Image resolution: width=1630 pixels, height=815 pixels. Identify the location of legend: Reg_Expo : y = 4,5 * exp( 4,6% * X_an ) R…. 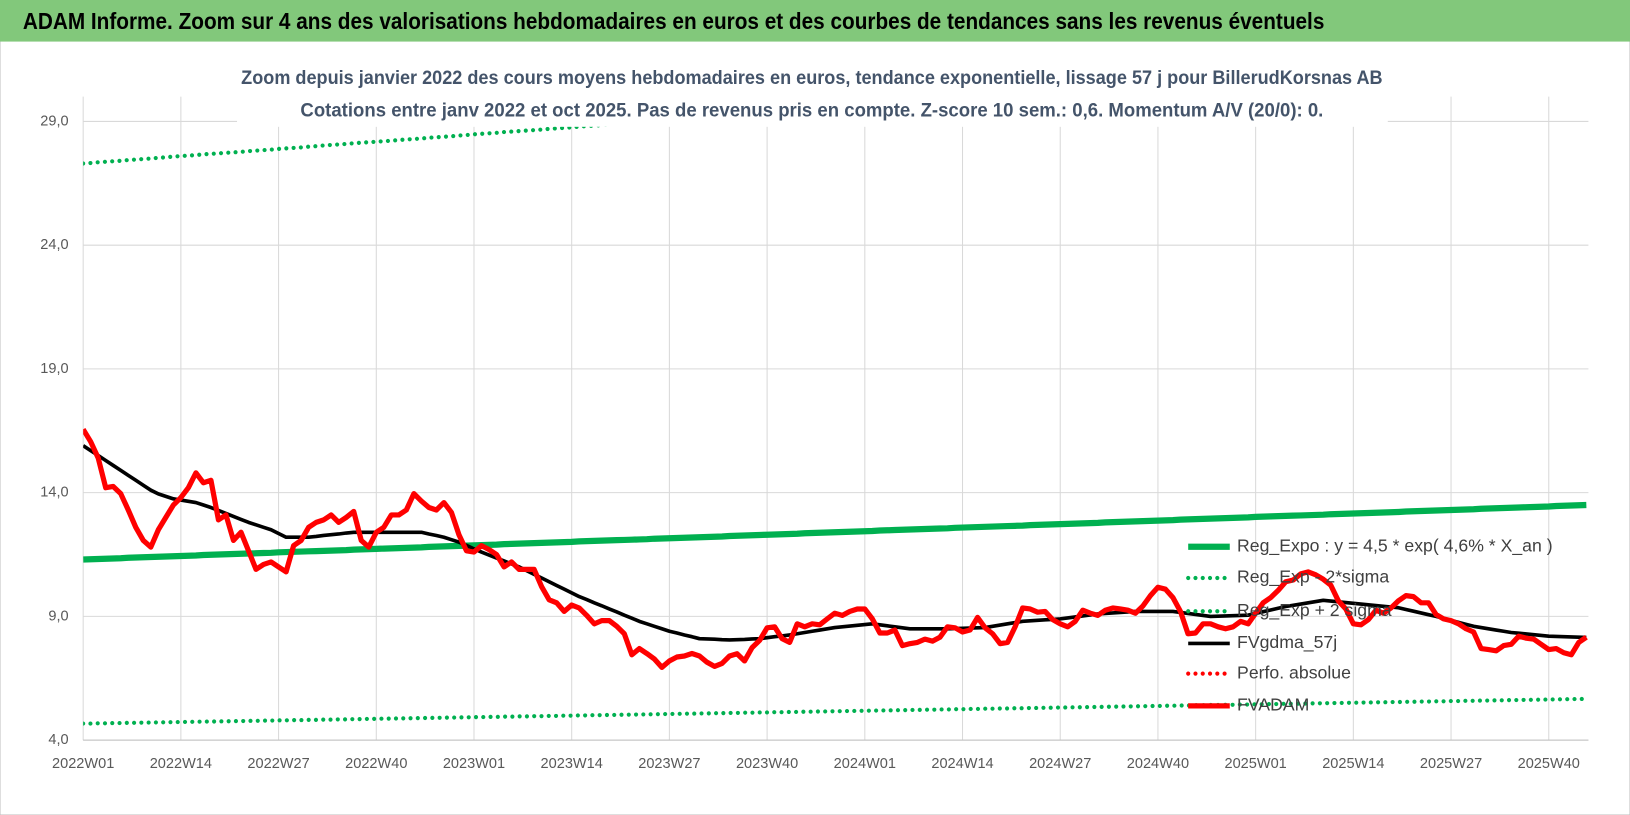
(1369, 625).